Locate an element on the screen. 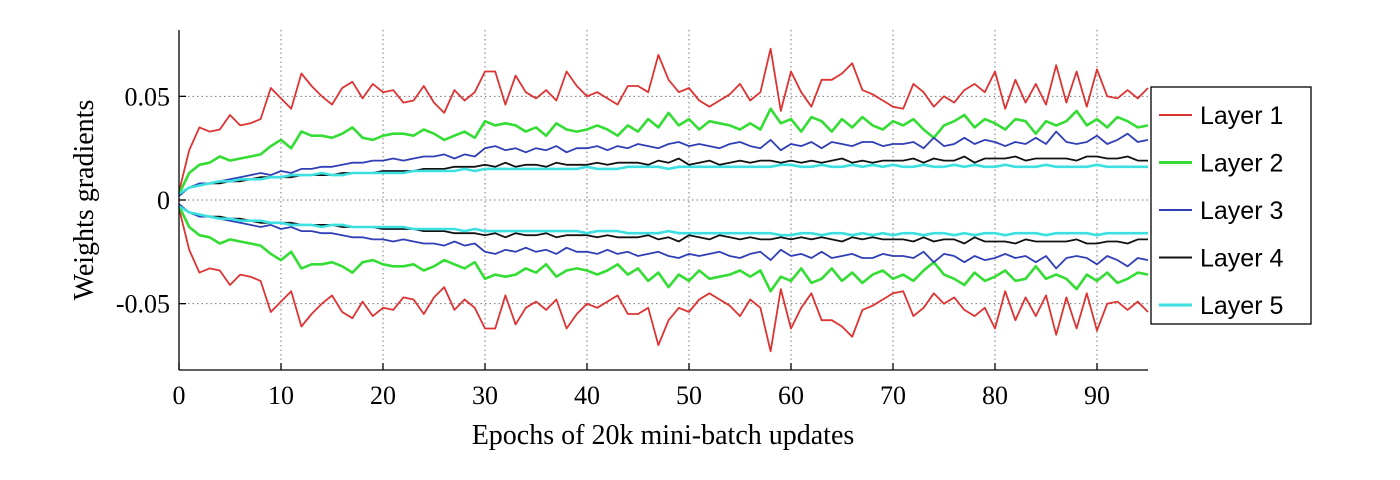 The height and width of the screenshot is (480, 1400). x-tick-label: 90 is located at coordinates (1097, 395).